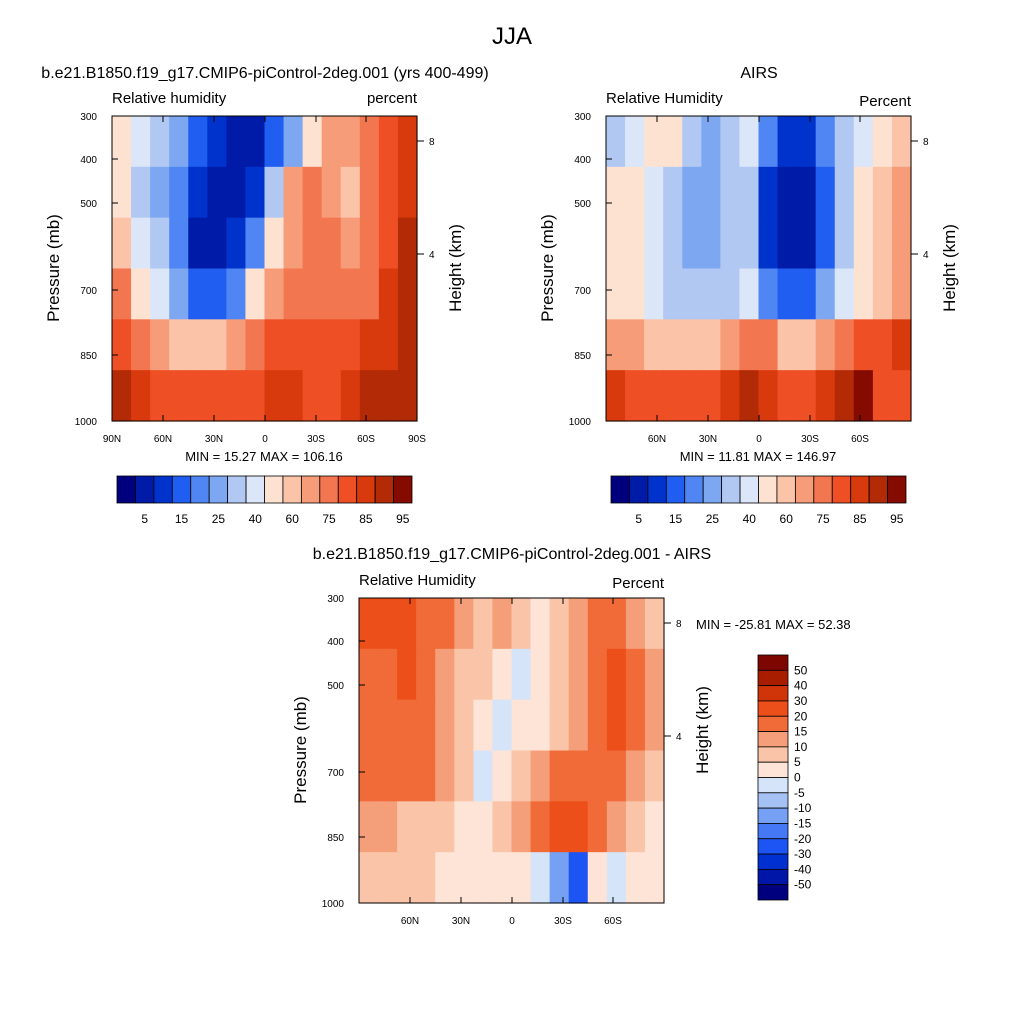  I want to click on min-max-text: MIN = 15.27 MAX = 106.16, so click(264, 456).